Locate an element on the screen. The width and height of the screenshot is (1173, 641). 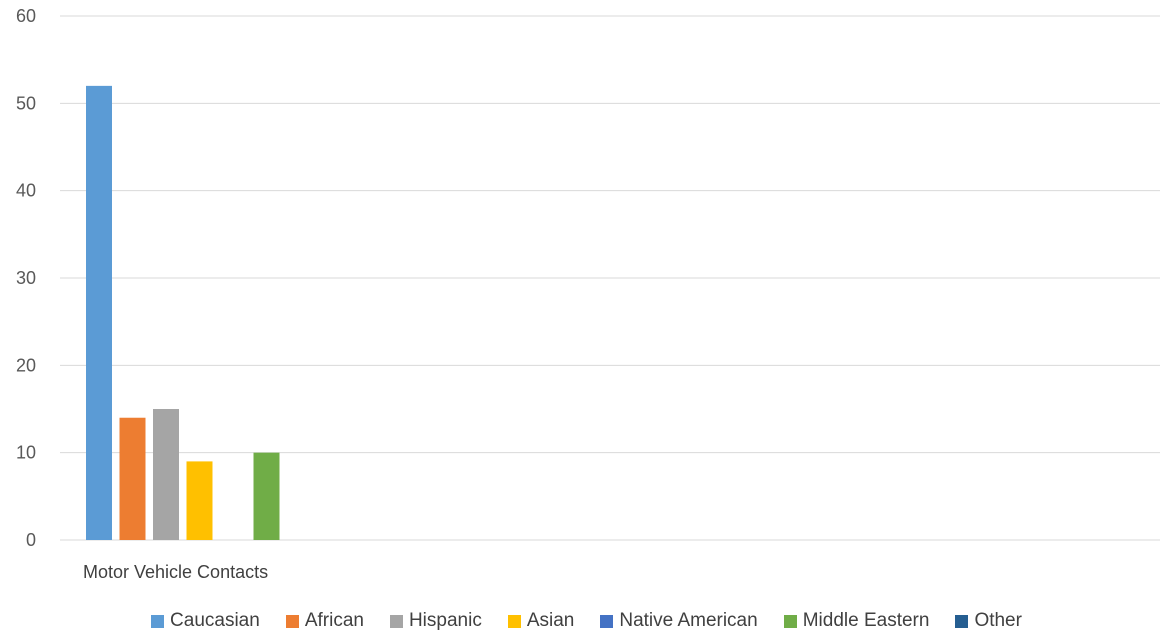
legend-label: Other is located at coordinates (998, 620).